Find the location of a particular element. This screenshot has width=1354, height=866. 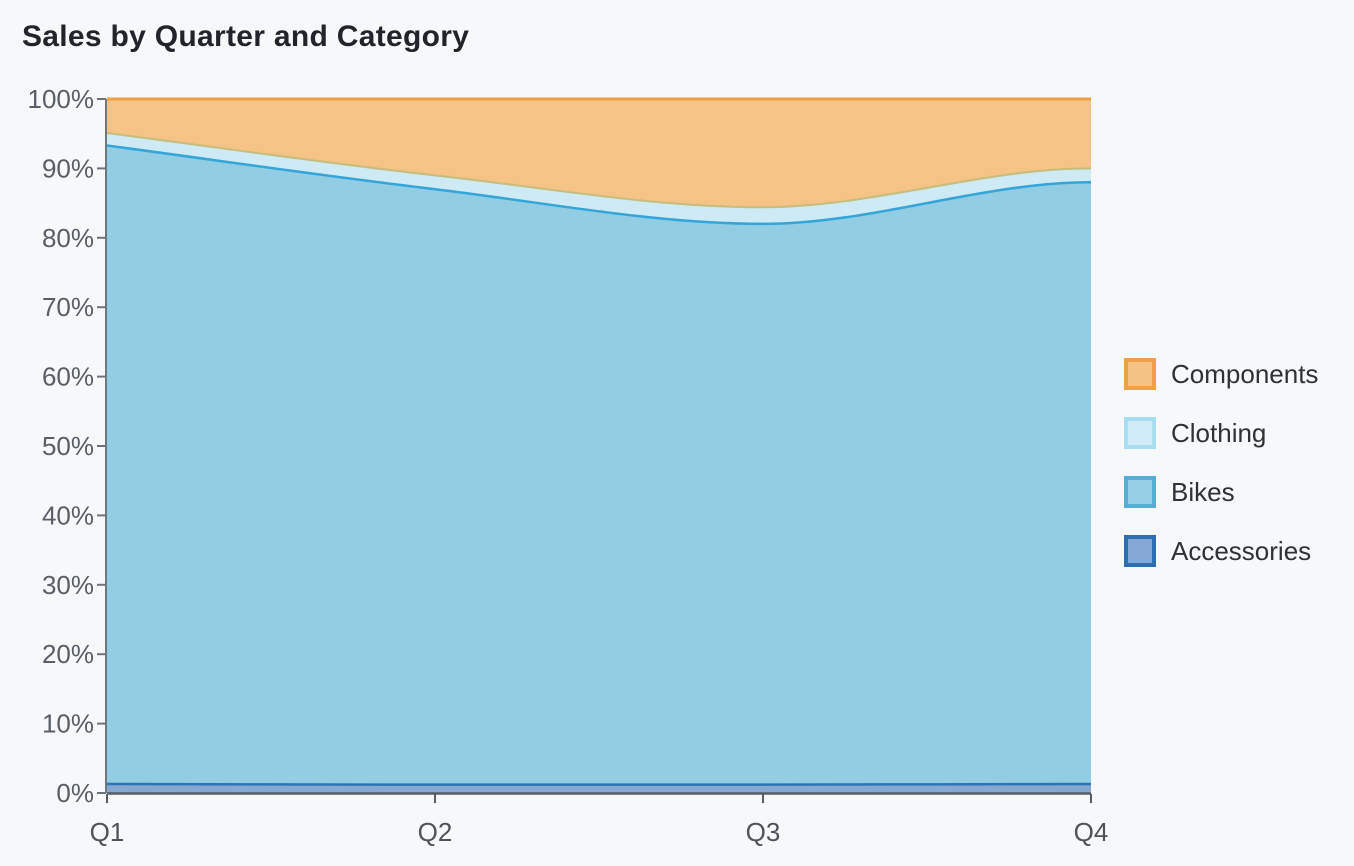

legend-item-components: Components is located at coordinates (1221, 374).